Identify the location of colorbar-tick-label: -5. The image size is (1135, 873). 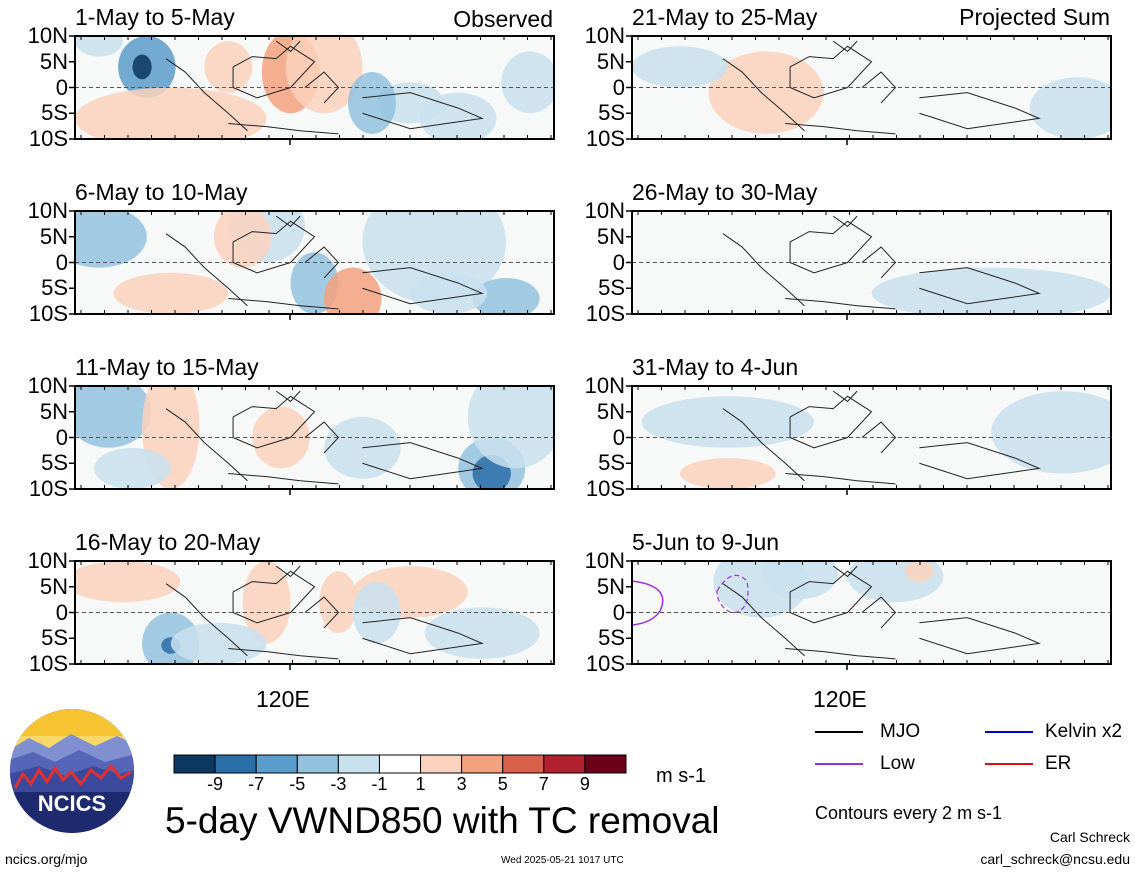
(297, 784).